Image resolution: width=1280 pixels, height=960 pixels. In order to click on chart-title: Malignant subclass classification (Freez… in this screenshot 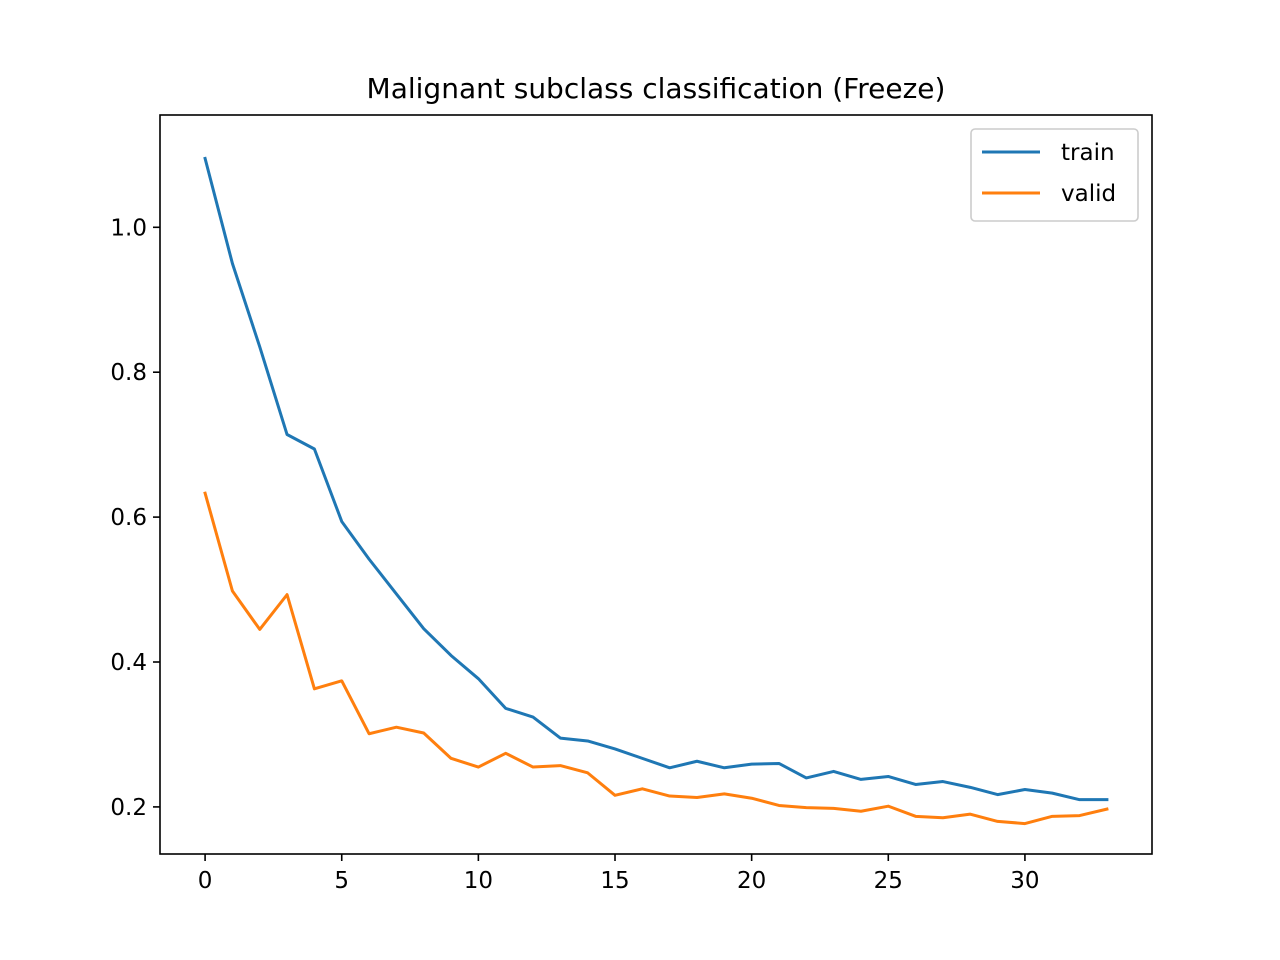, I will do `click(656, 88)`.